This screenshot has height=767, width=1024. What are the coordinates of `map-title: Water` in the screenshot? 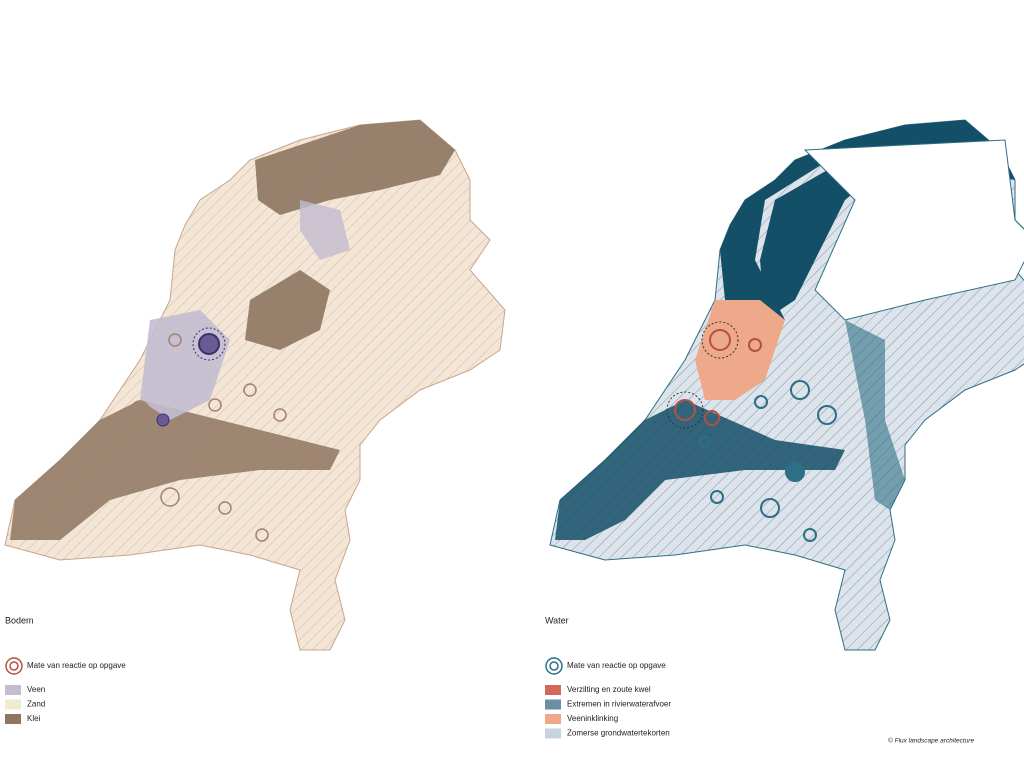 It's located at (557, 620).